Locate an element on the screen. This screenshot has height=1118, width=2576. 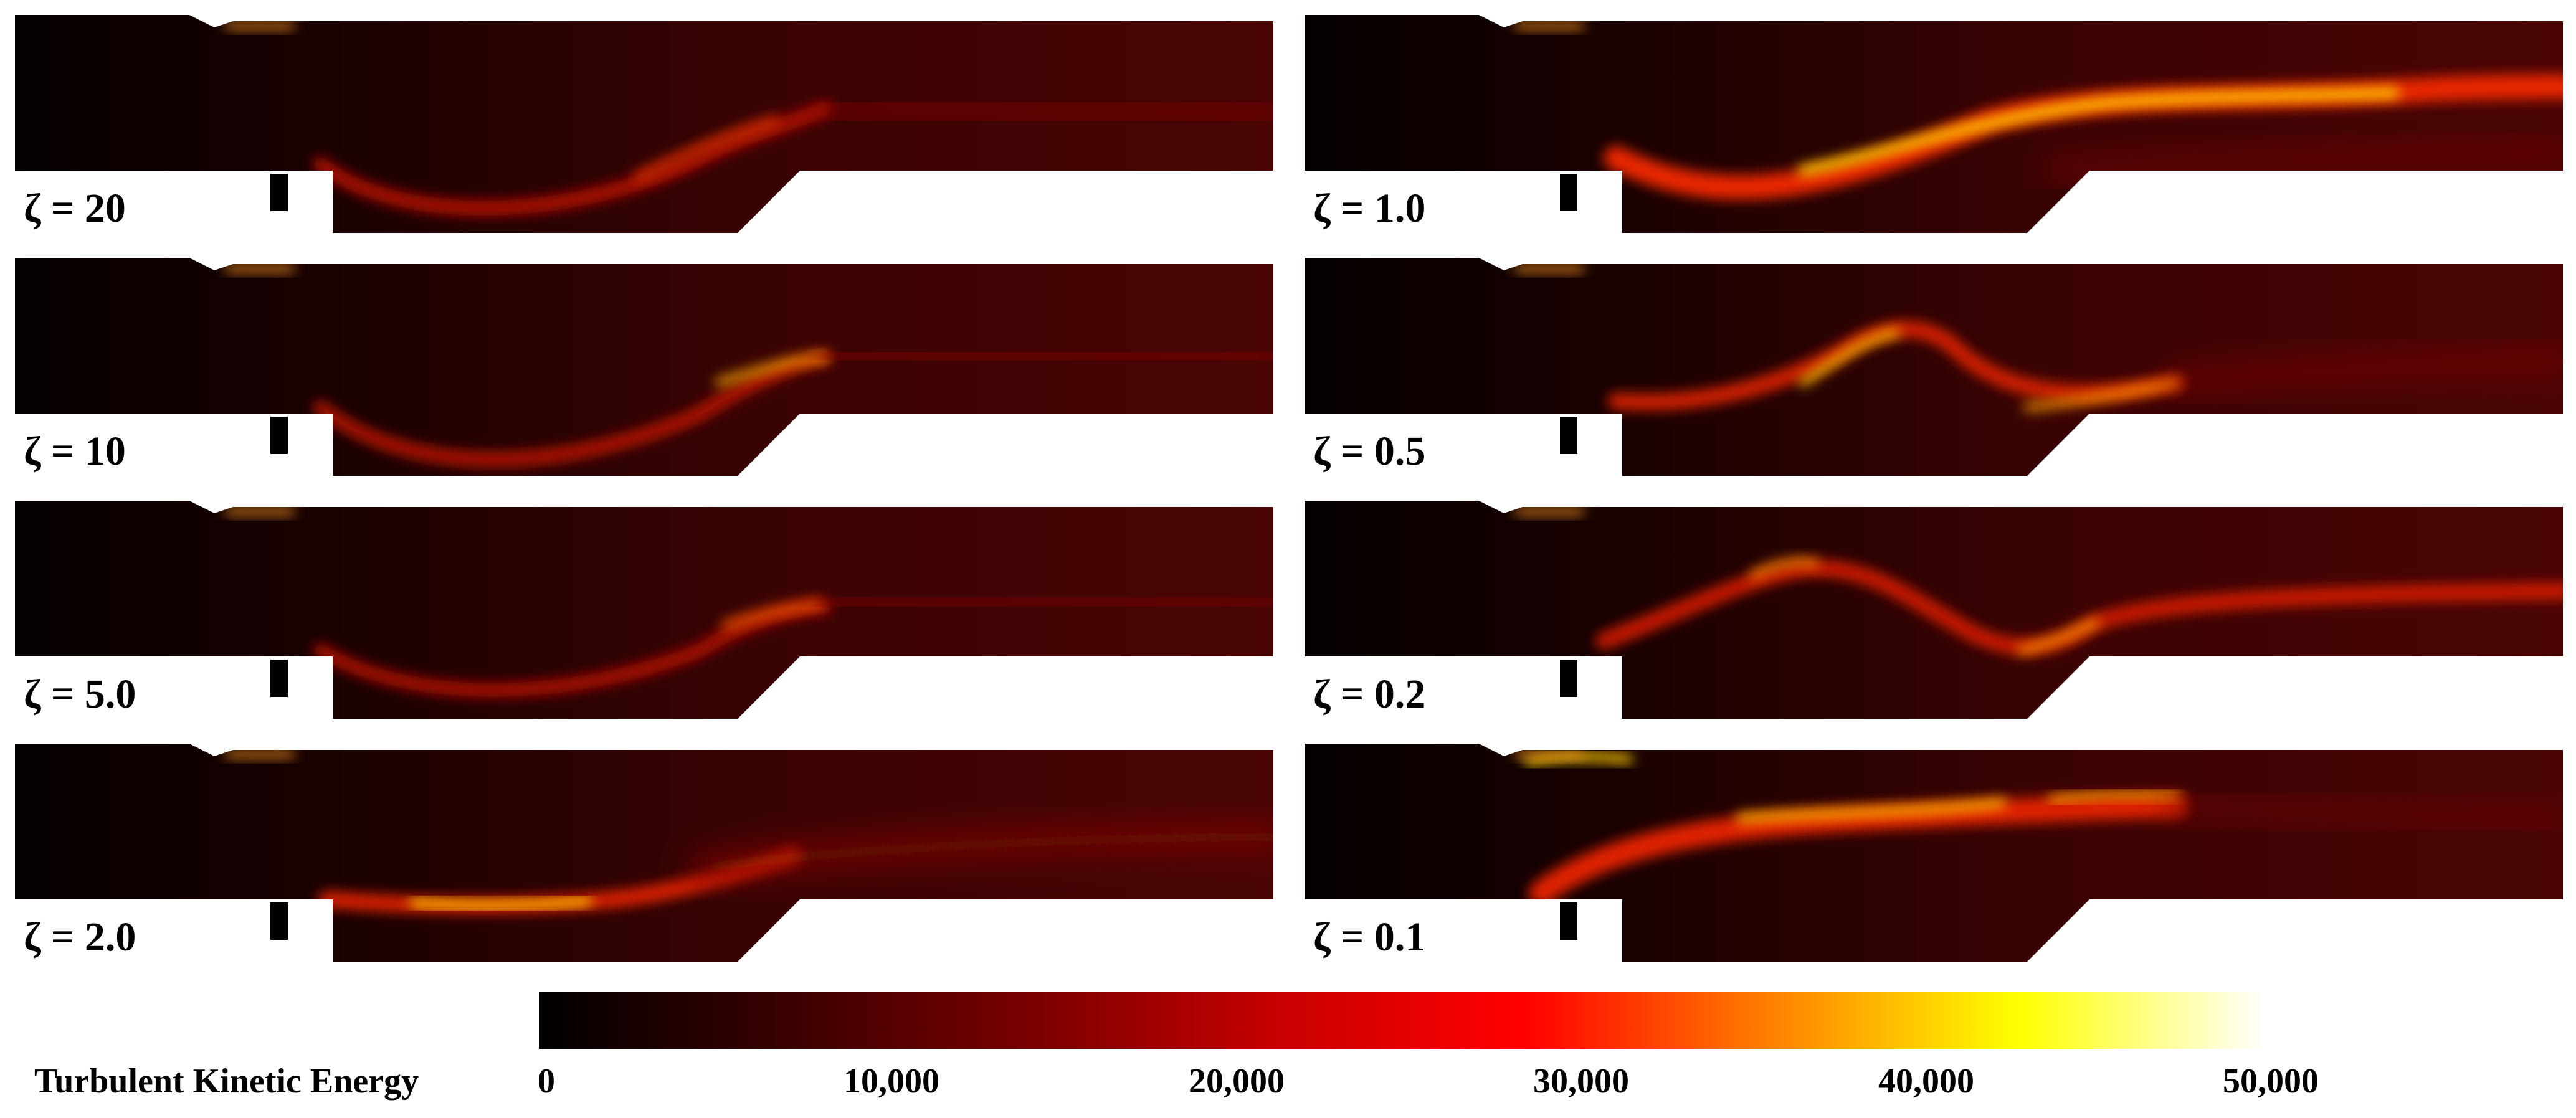
colorbar-tick-label: 20,000 is located at coordinates (1237, 1081).